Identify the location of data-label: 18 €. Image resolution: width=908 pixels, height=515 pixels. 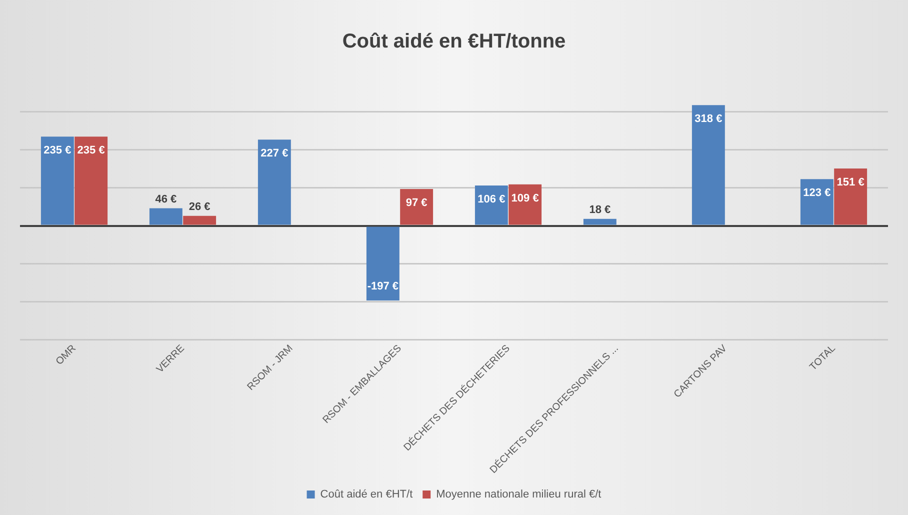
(600, 210).